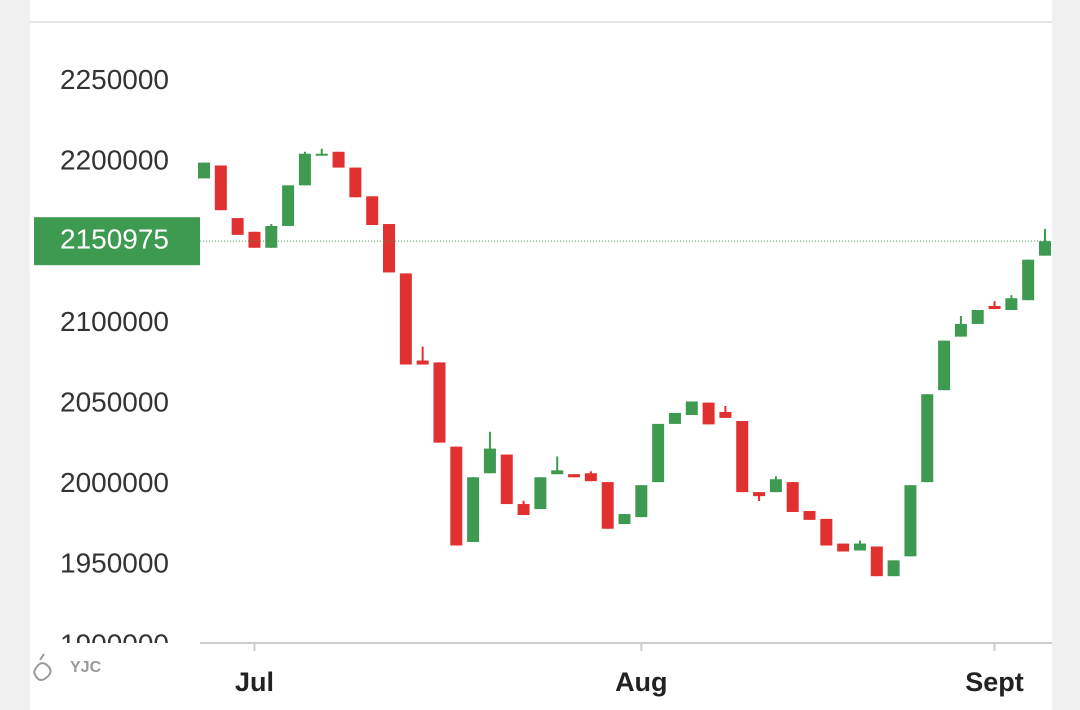  I want to click on last-price-box, so click(117, 241).